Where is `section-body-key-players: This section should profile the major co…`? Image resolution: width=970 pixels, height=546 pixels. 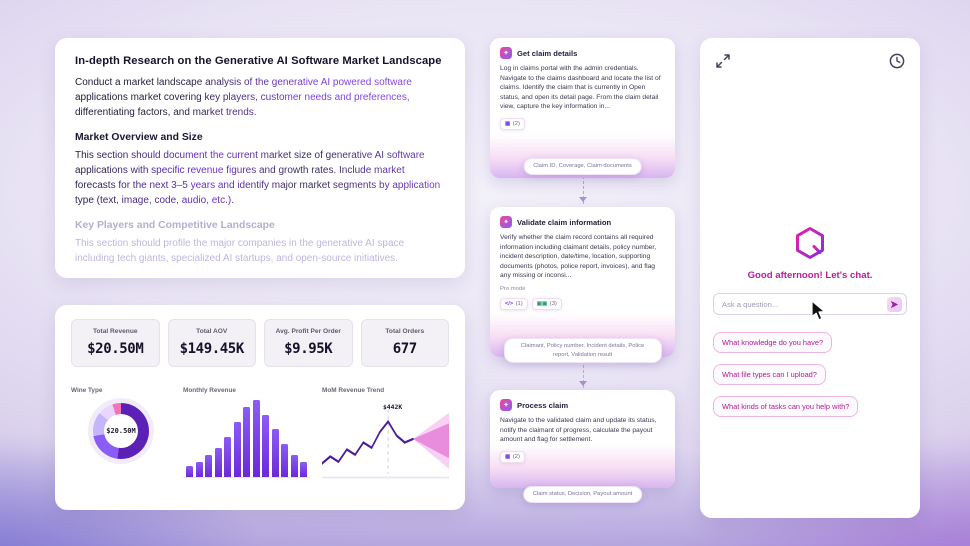 section-body-key-players: This section should profile the major co… is located at coordinates (240, 251).